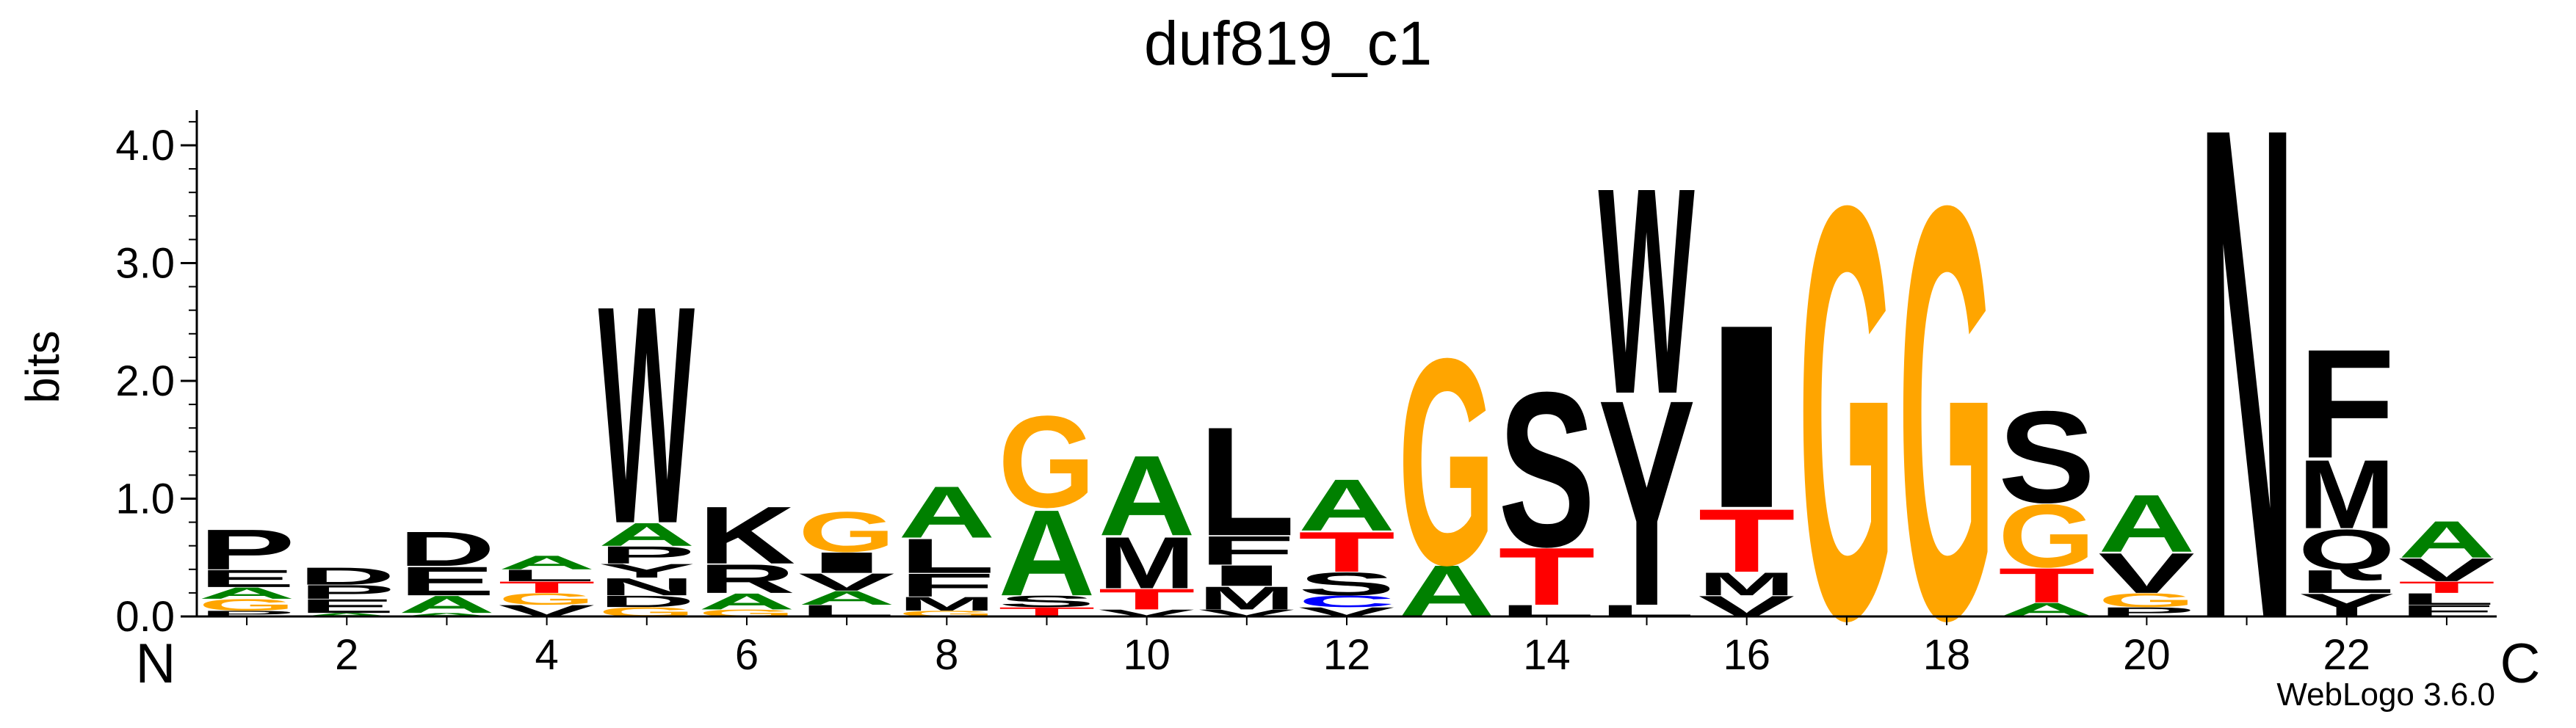 The height and width of the screenshot is (728, 2576). I want to click on logo-column-21: N, so click(2246, 364).